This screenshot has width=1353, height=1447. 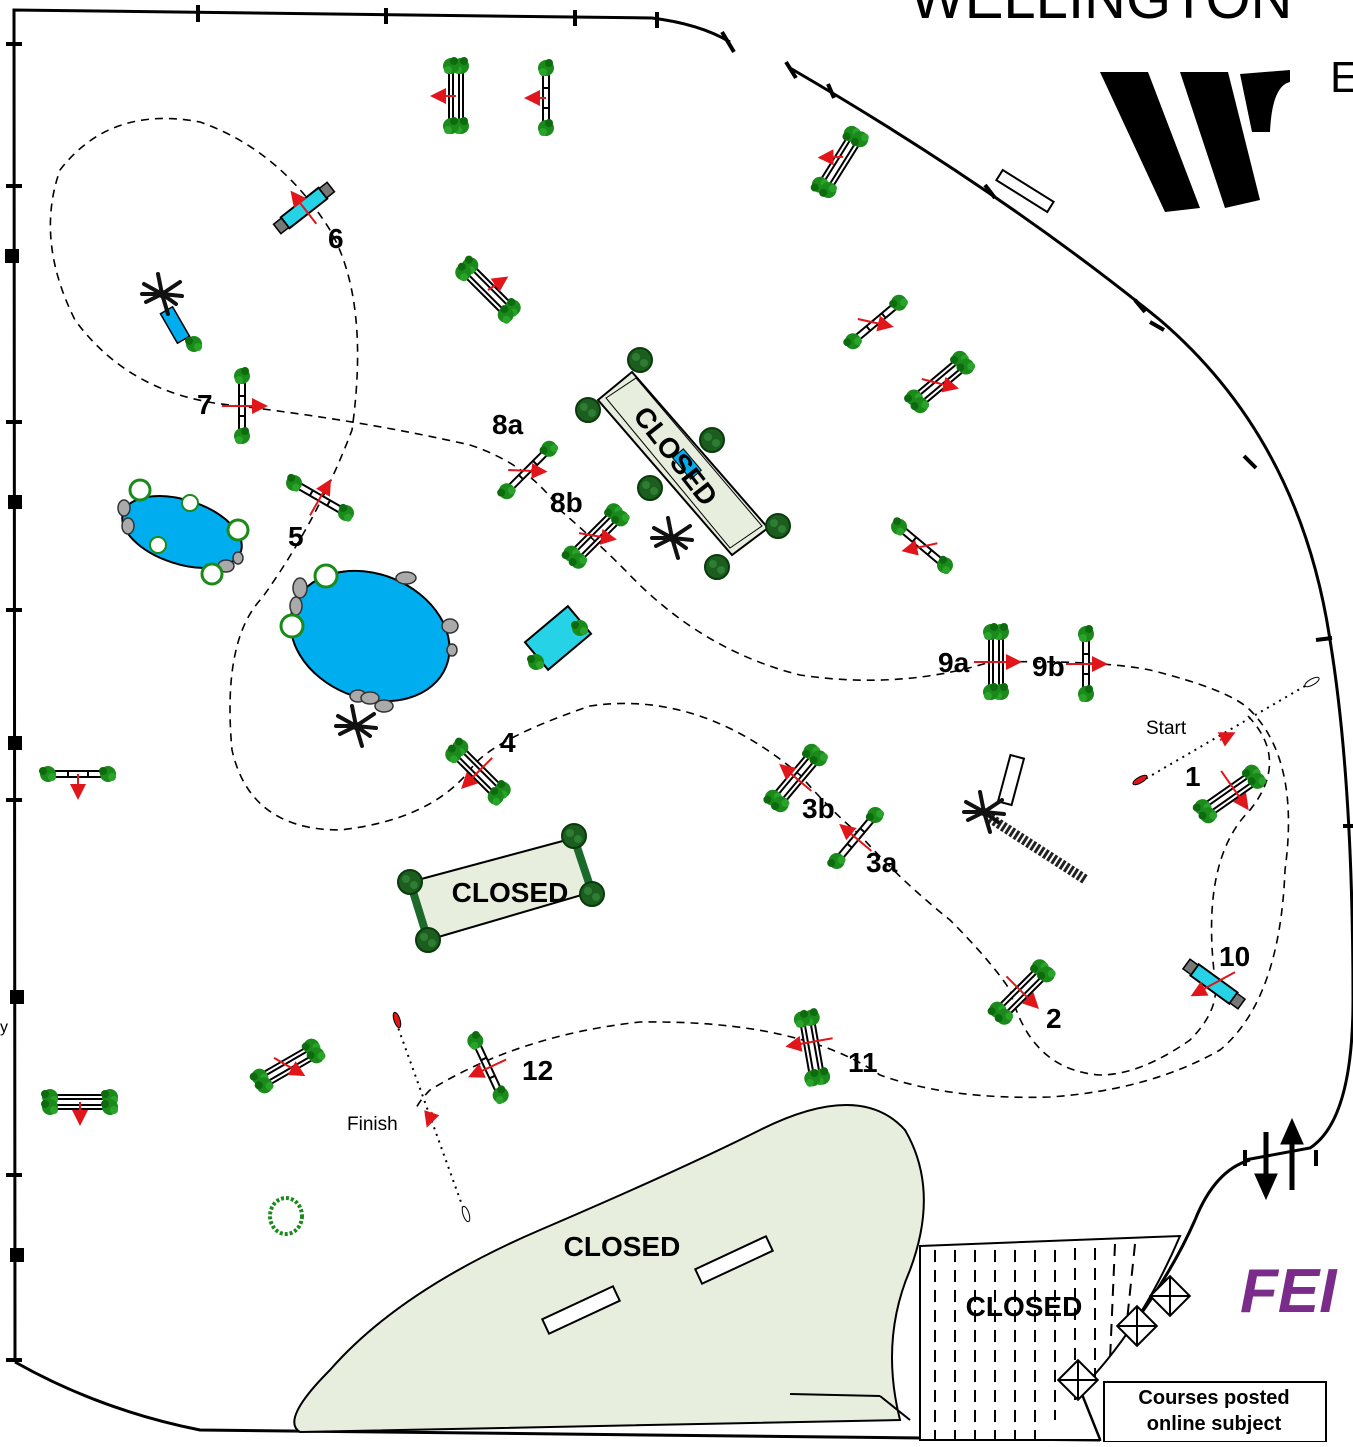 I want to click on wellington-logo: WELLINGTON E, so click(x=1131, y=106).